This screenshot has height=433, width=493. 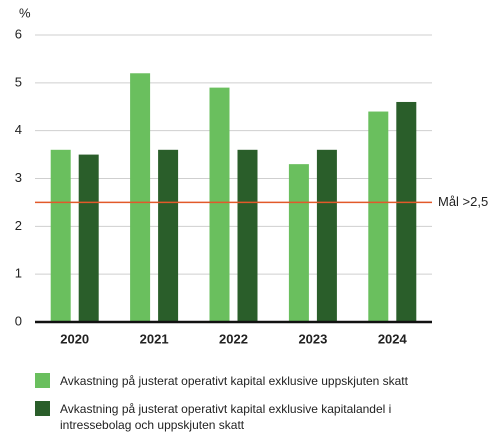 What do you see at coordinates (25, 12) in the screenshot?
I see `y-unit: %` at bounding box center [25, 12].